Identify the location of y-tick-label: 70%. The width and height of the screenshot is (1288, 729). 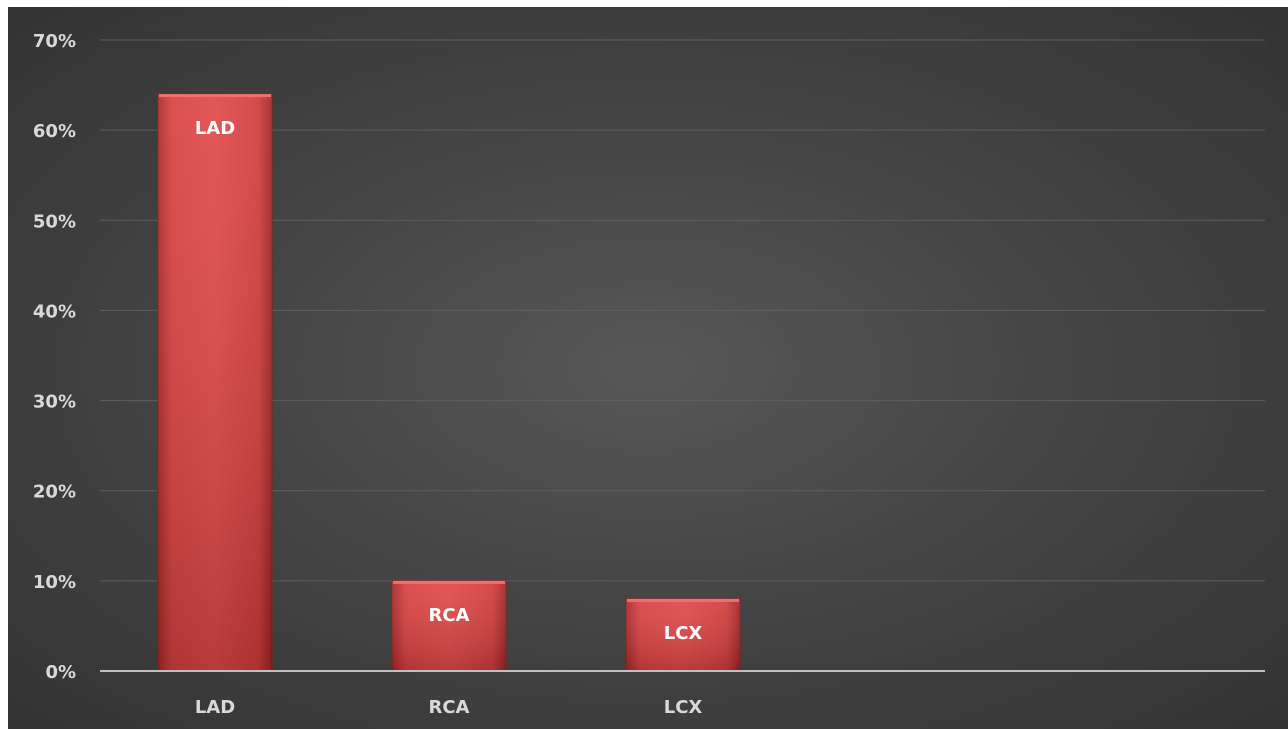
(54, 41).